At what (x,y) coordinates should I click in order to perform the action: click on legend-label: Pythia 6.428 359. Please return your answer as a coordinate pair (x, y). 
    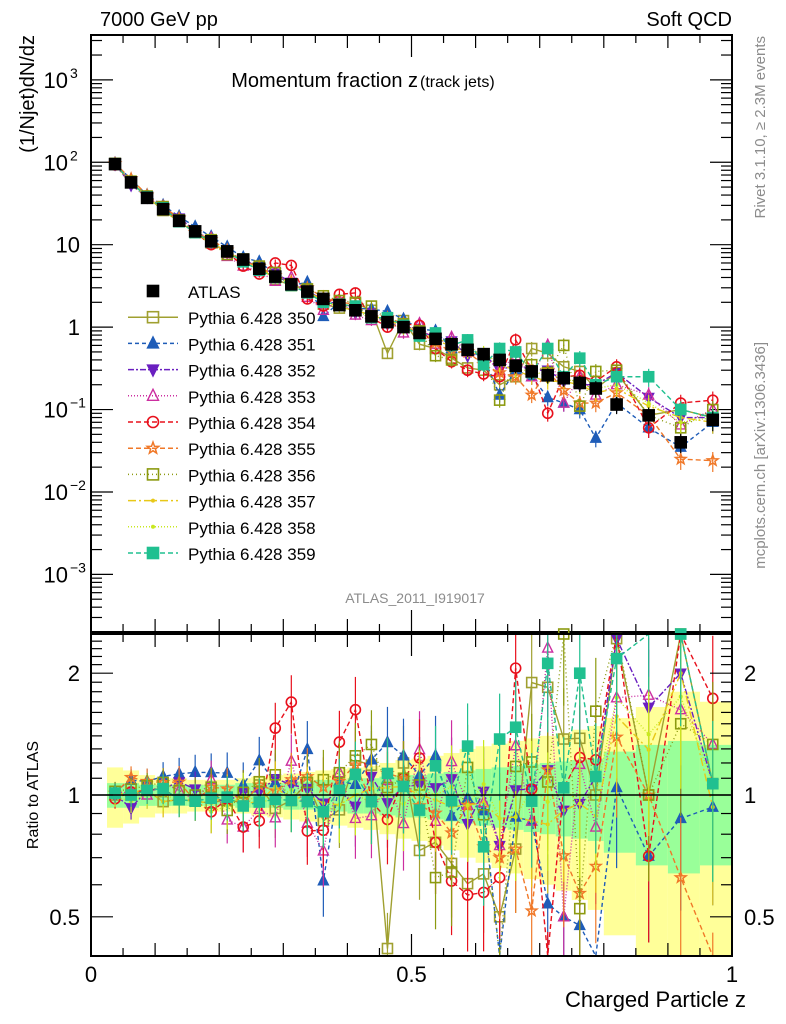
    Looking at the image, I should click on (252, 554).